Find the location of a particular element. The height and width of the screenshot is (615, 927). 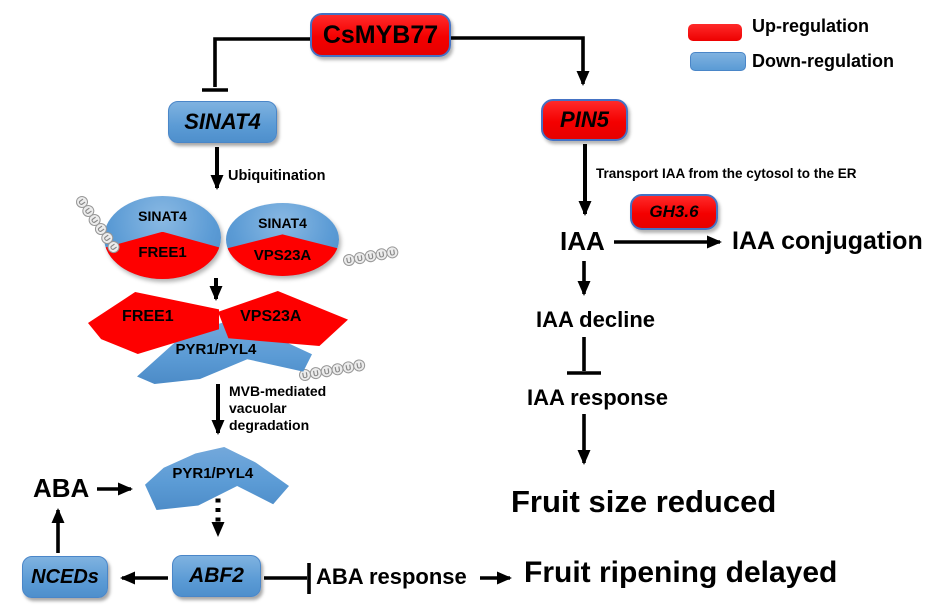

node-iaa-response: IAA response is located at coordinates (598, 397).